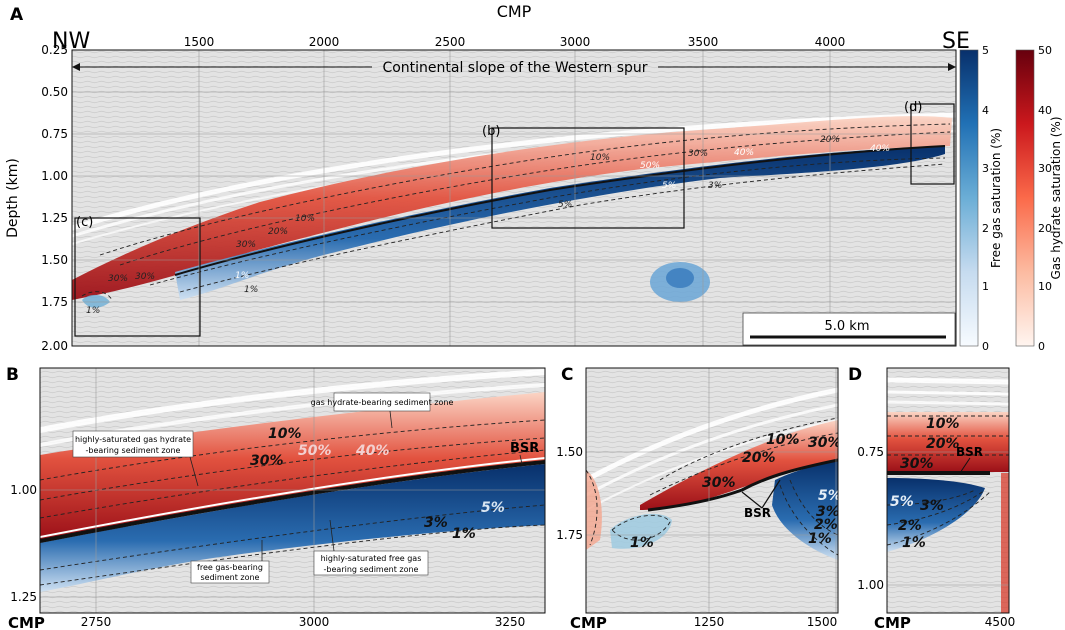  Describe the element at coordinates (742, 485) in the screenshot. I see `bsr-line-c` at that location.